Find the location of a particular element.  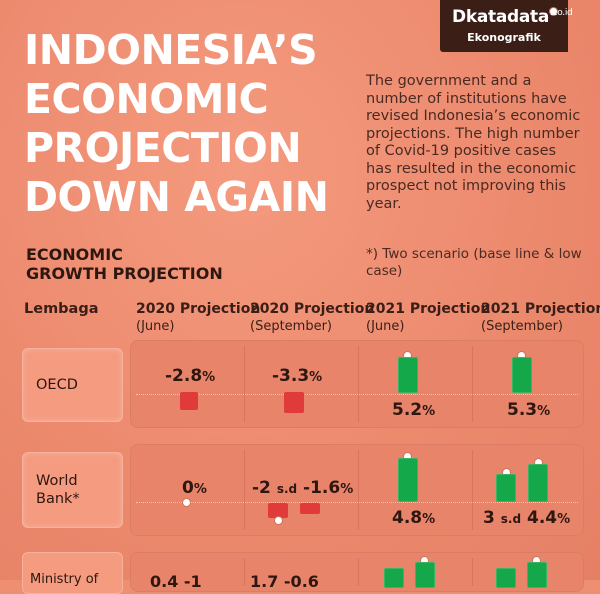

logo-subtitle: Ekonografik is located at coordinates (504, 37).